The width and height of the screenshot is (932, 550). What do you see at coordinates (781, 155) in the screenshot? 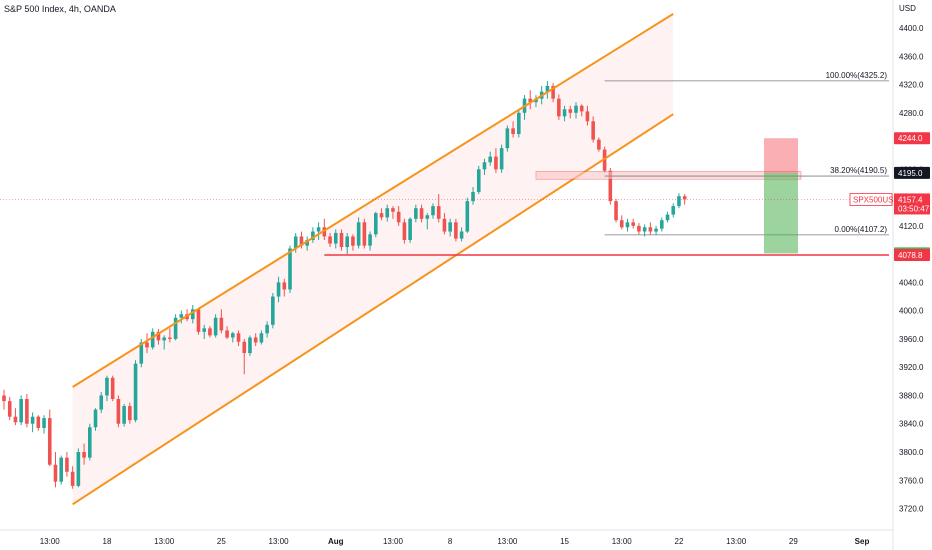
I see `stop-zone` at bounding box center [781, 155].